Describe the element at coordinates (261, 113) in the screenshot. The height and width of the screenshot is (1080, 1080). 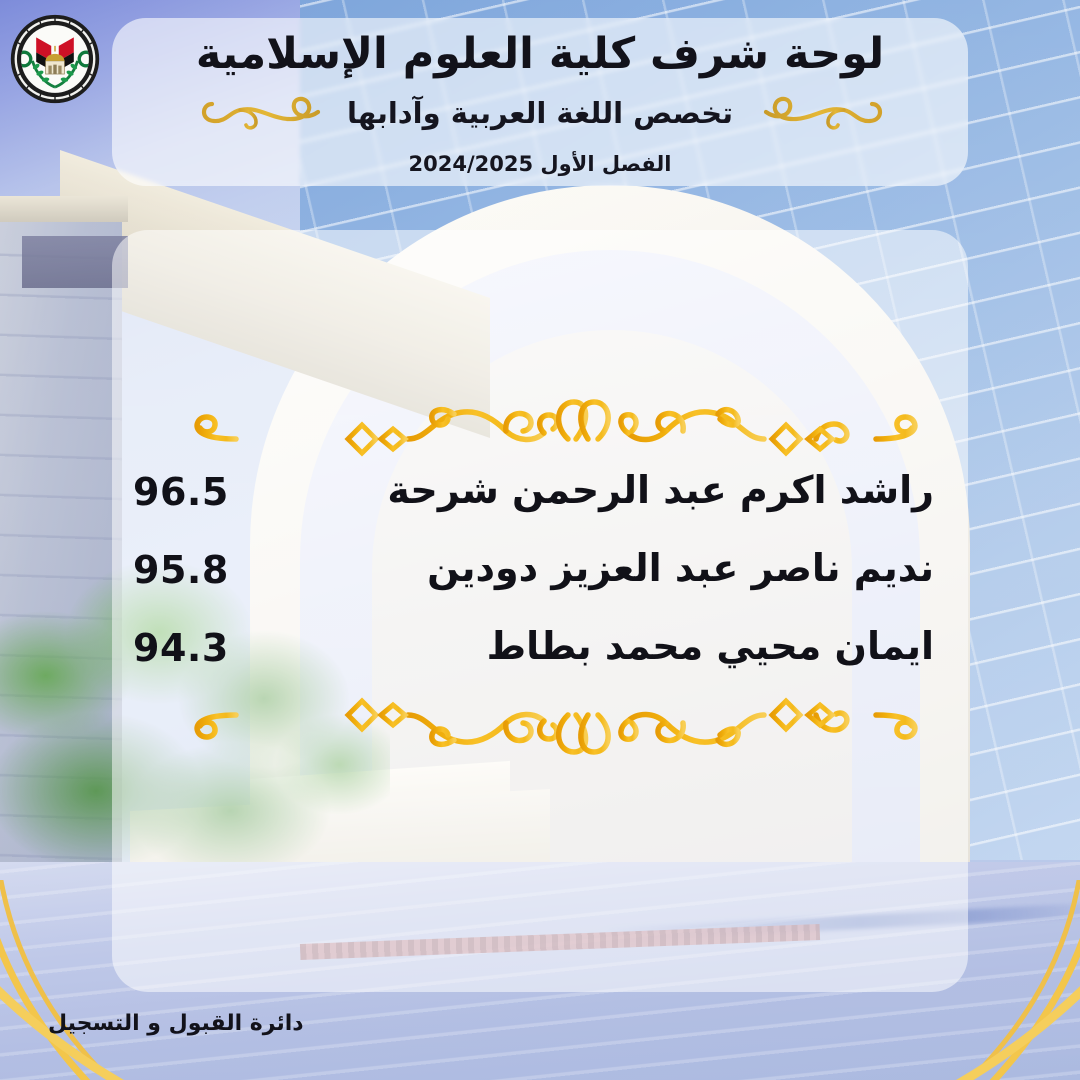
I see `flourish-swirl-ornament-left` at that location.